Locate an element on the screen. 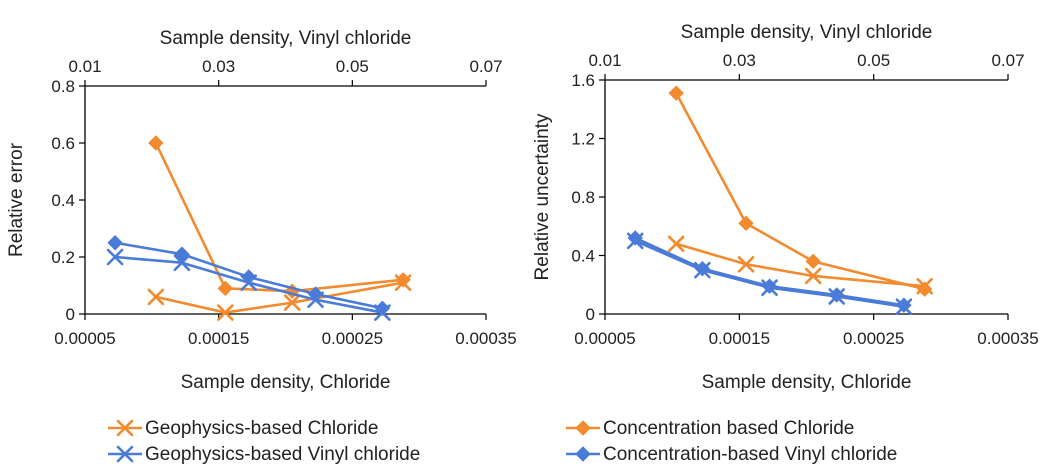  y-tick-label: 1.2 is located at coordinates (583, 139).